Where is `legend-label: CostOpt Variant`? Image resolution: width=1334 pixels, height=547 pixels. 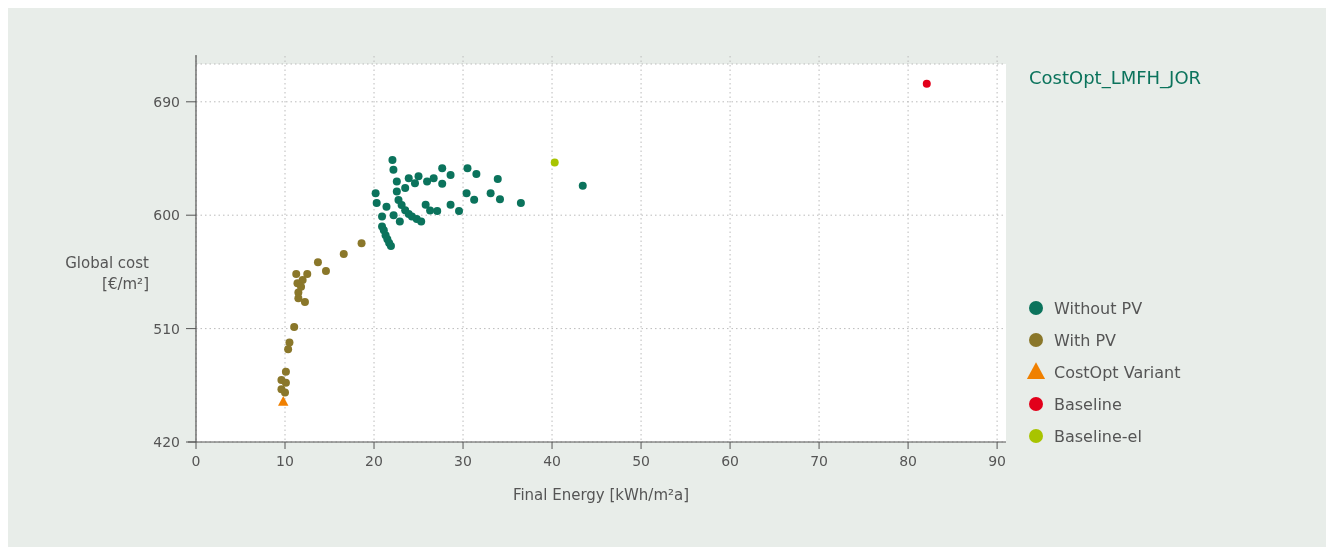
legend-label: CostOpt Variant is located at coordinates (1117, 372).